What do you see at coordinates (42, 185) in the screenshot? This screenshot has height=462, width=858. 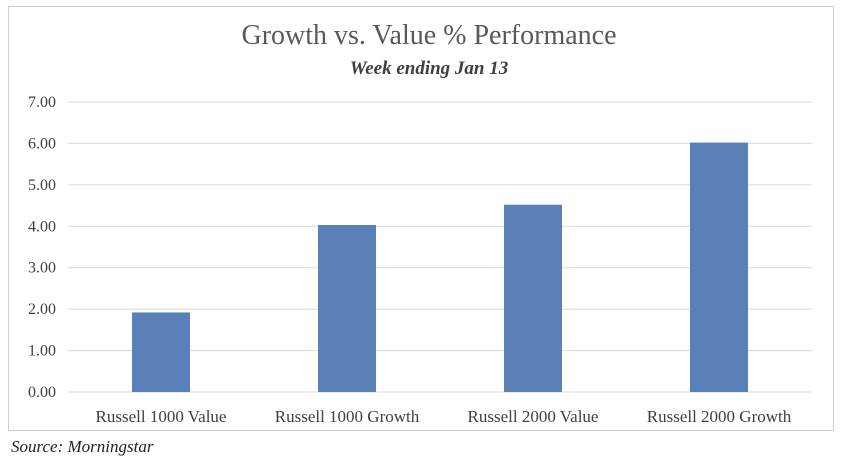 I see `y-tick-label: 5.00` at bounding box center [42, 185].